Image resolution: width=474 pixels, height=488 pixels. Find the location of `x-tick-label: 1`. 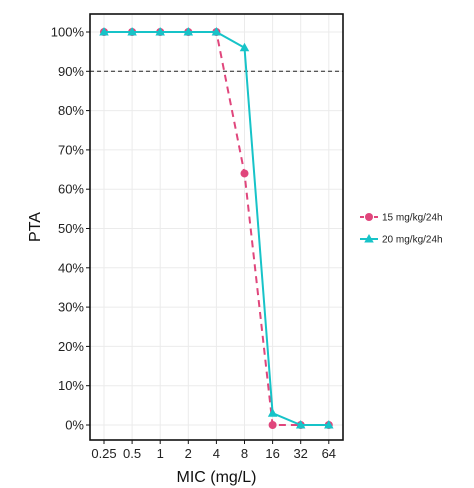

x-tick-label: 1 is located at coordinates (160, 453).